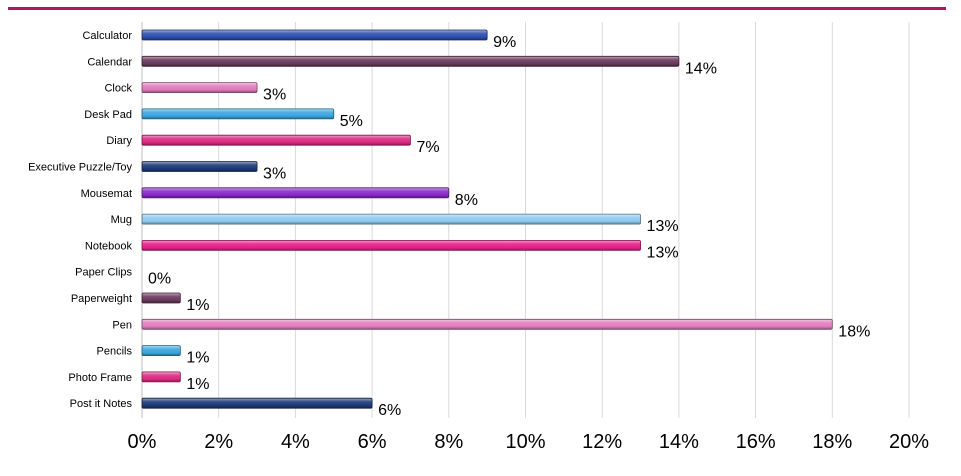 The width and height of the screenshot is (961, 476). I want to click on category-label: Notebook, so click(109, 246).